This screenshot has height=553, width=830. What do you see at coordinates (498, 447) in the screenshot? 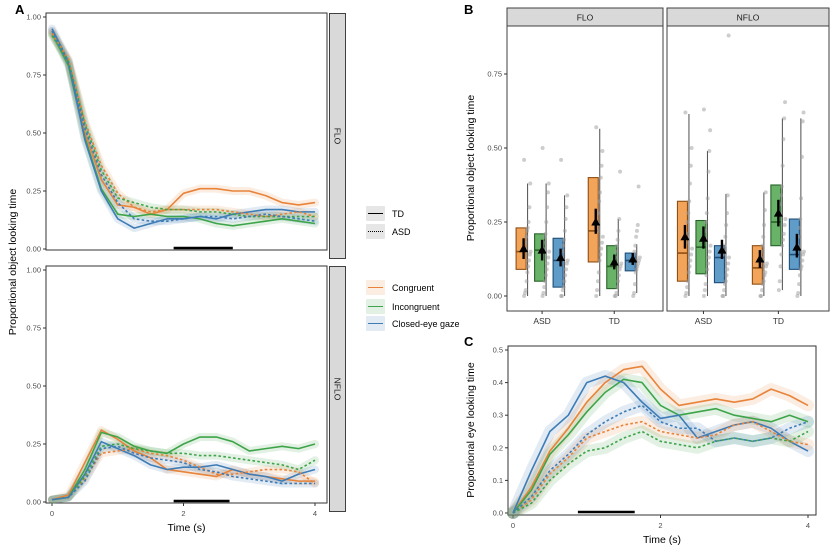
I see `svg-text: 0.2` at bounding box center [498, 447].